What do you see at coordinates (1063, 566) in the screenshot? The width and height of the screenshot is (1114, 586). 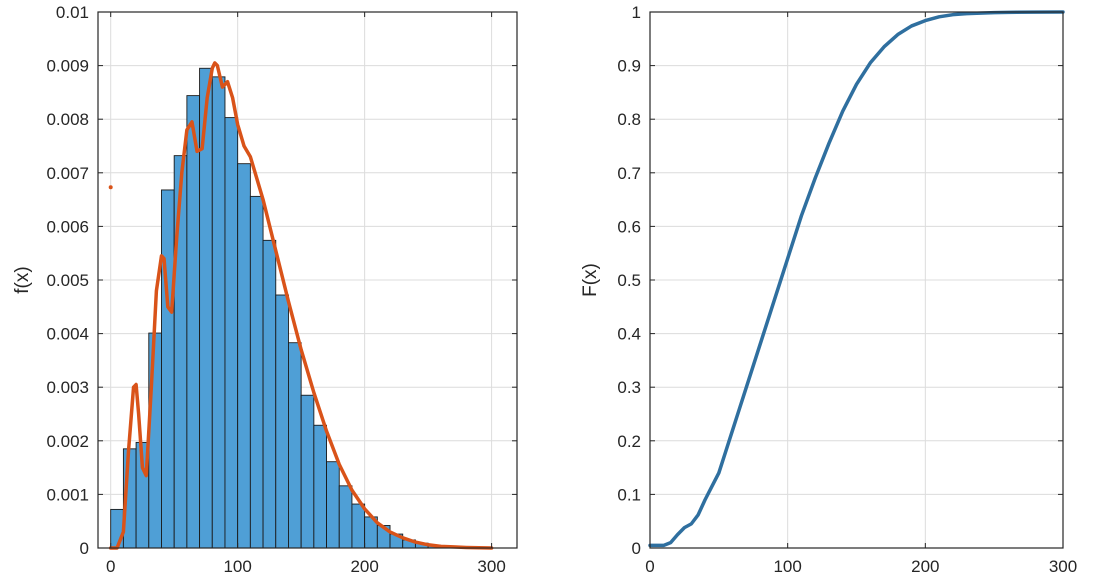 I see `cdf-x-tick-label: 300` at bounding box center [1063, 566].